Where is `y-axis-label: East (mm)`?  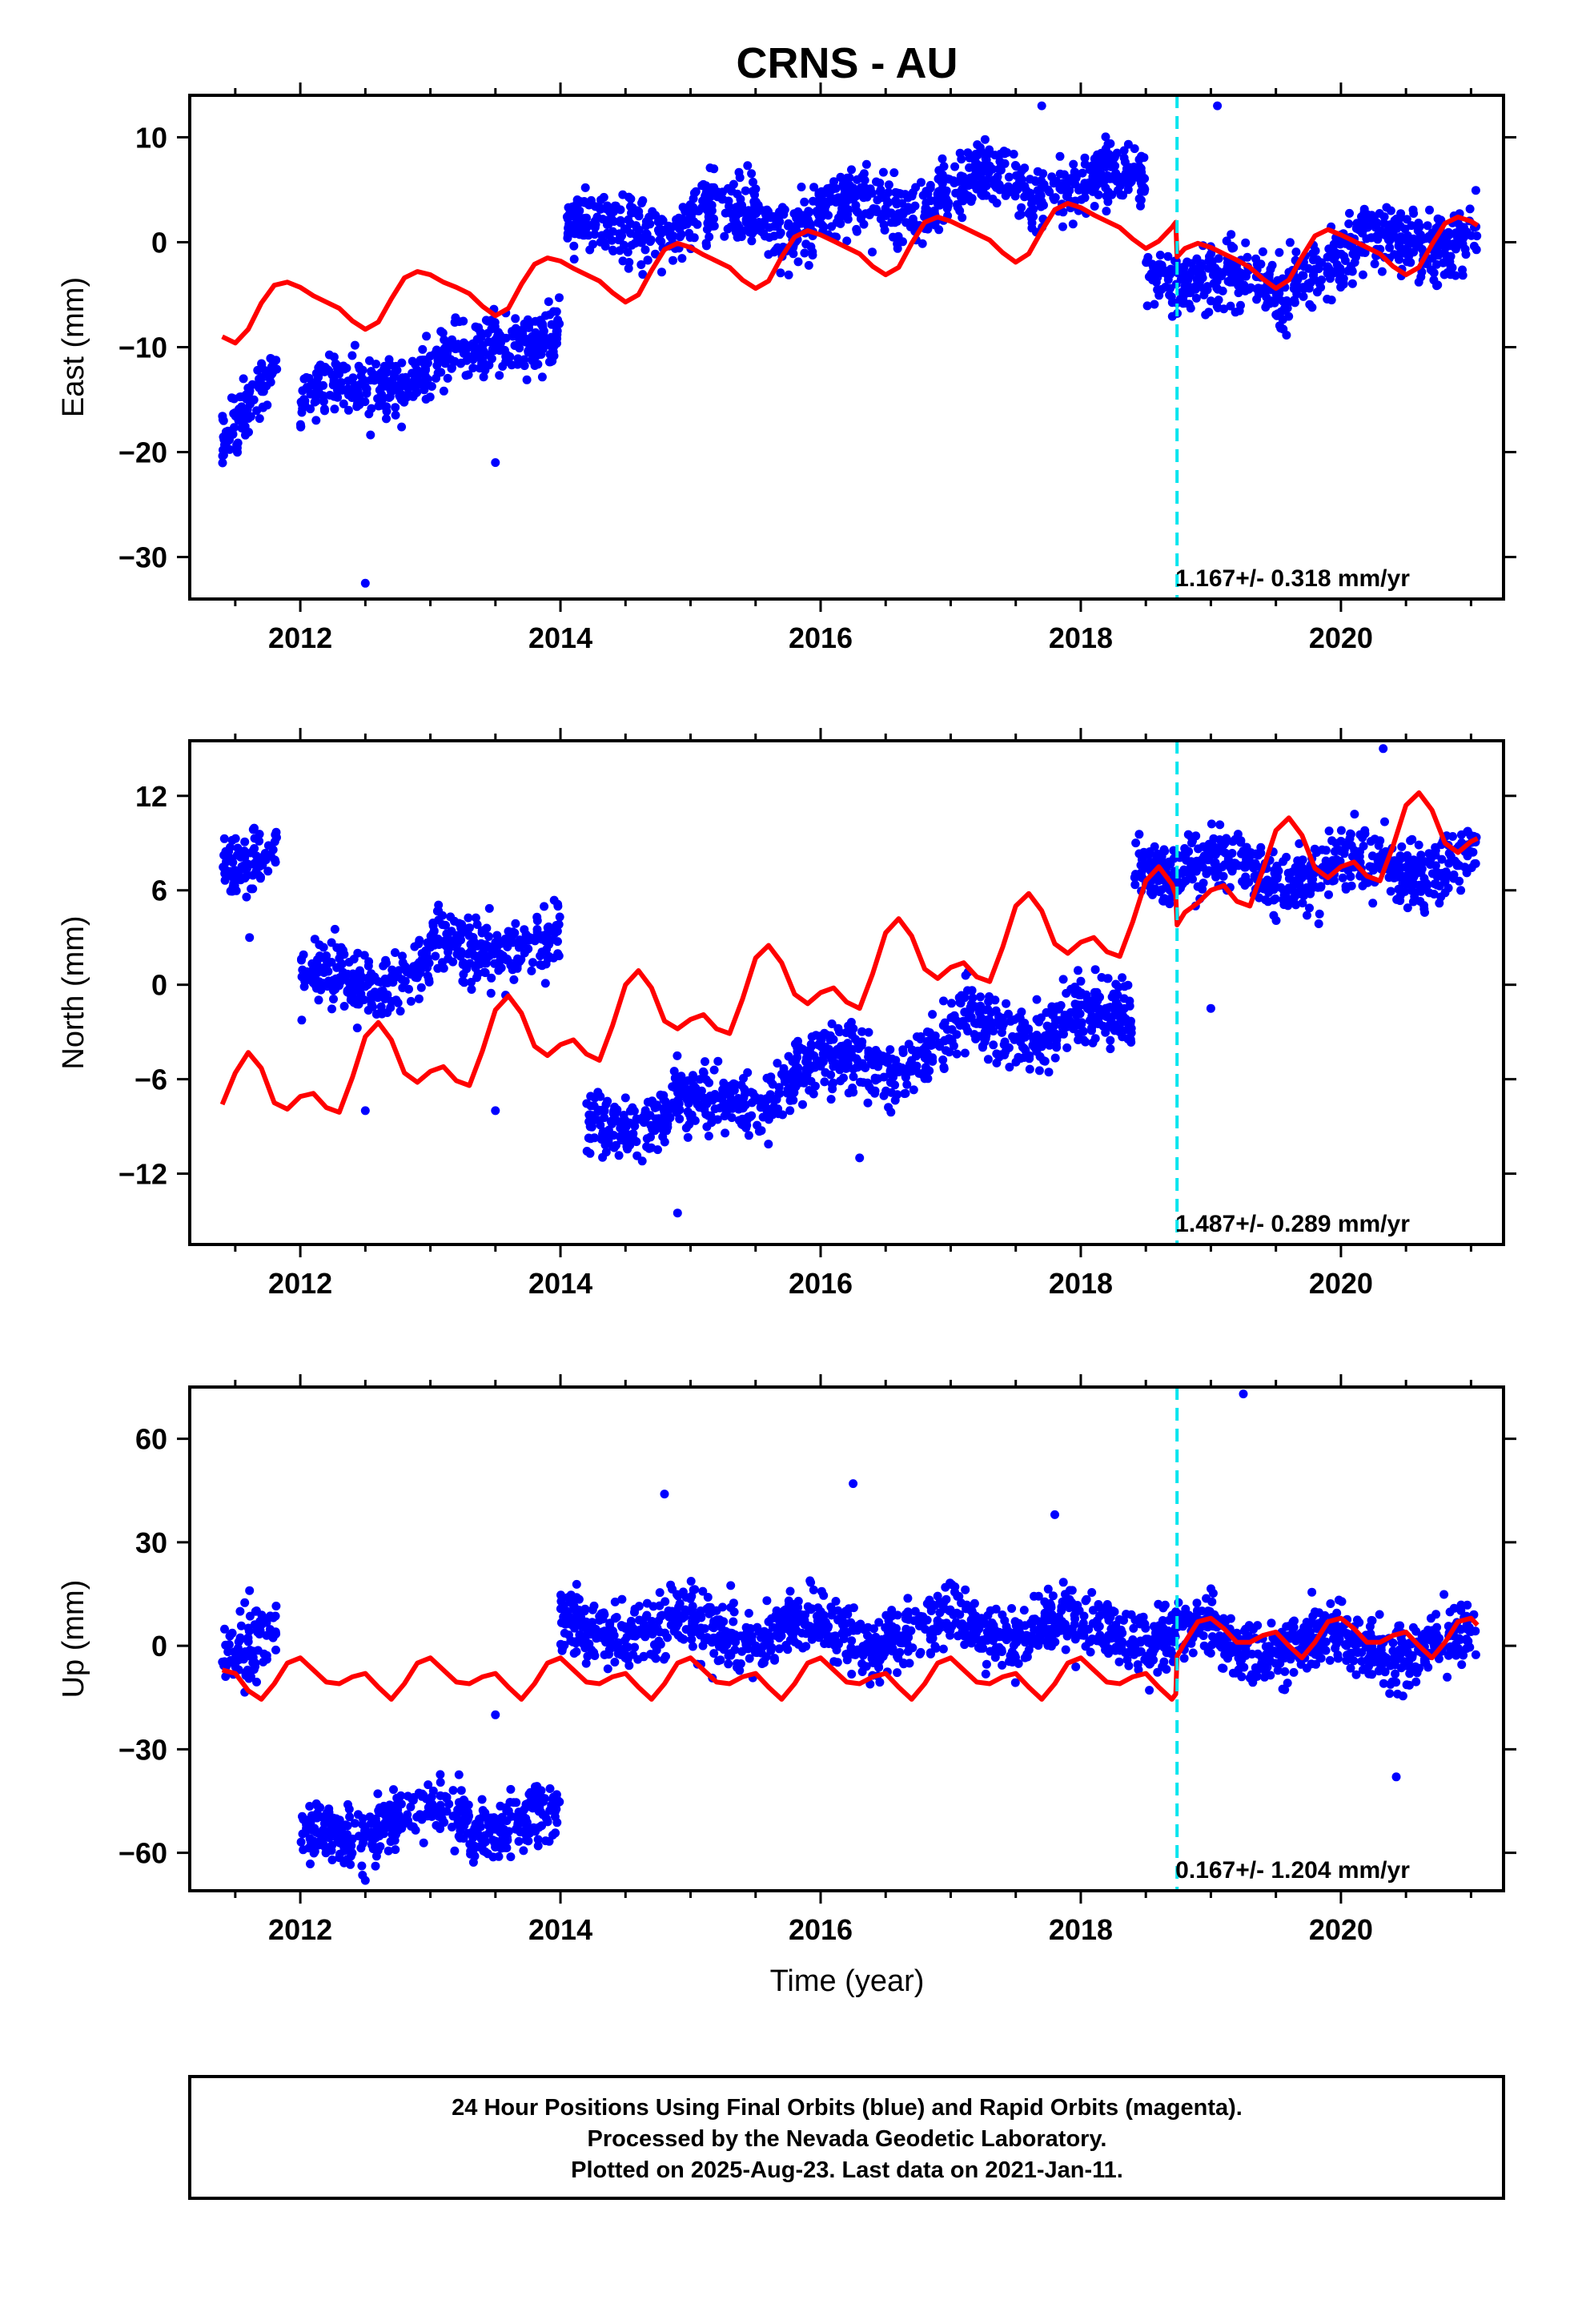
y-axis-label: East (mm) is located at coordinates (74, 347).